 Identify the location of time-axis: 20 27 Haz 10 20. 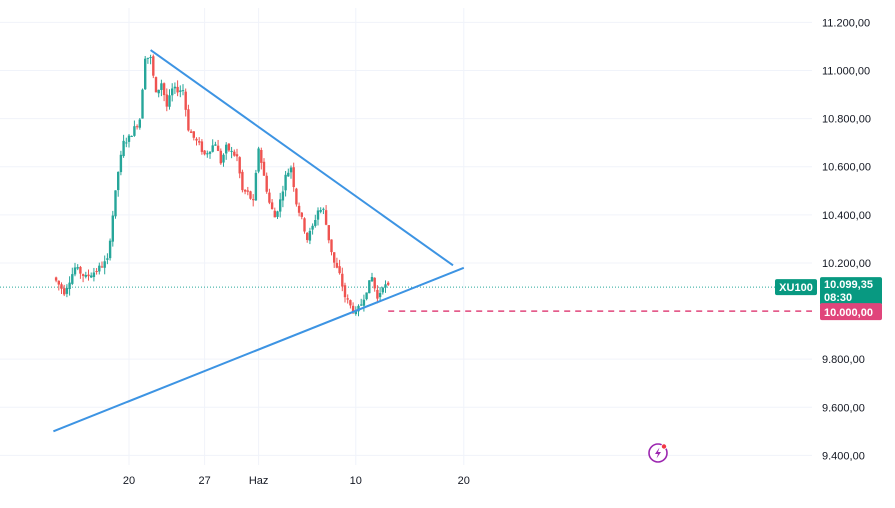
(296, 481).